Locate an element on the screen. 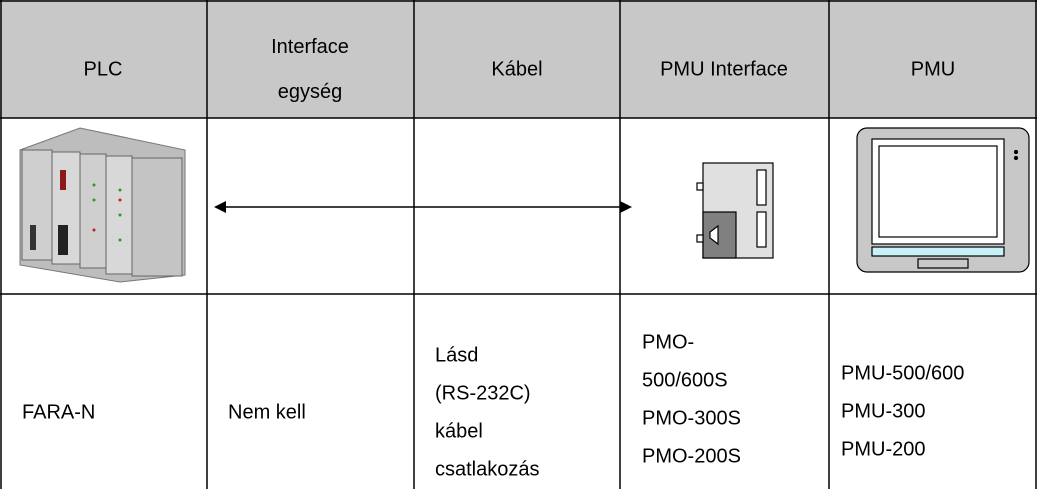 The width and height of the screenshot is (1037, 489). header-text: PLC is located at coordinates (103, 69).